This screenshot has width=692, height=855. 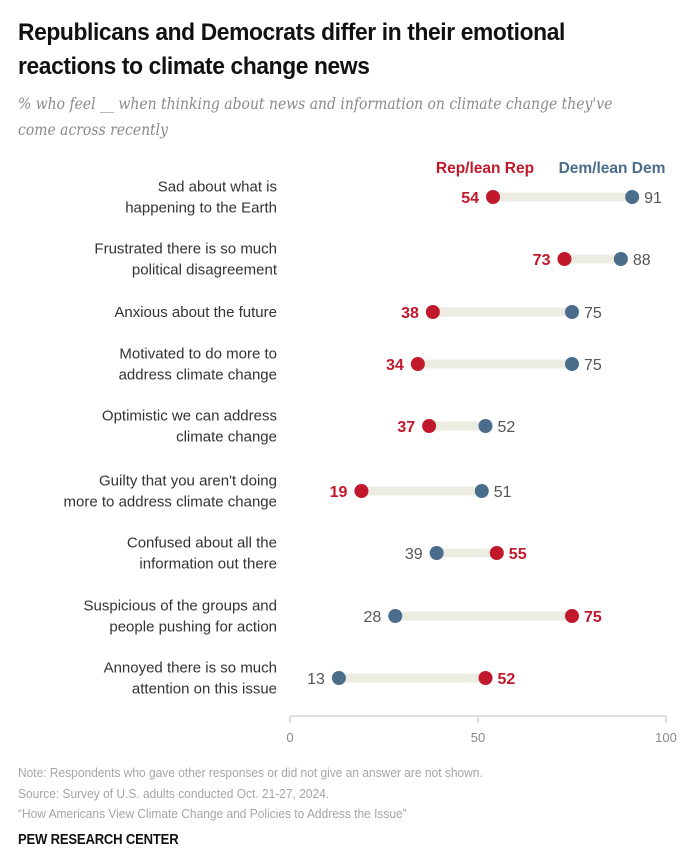 I want to click on category-label: information out there, so click(x=208, y=564).